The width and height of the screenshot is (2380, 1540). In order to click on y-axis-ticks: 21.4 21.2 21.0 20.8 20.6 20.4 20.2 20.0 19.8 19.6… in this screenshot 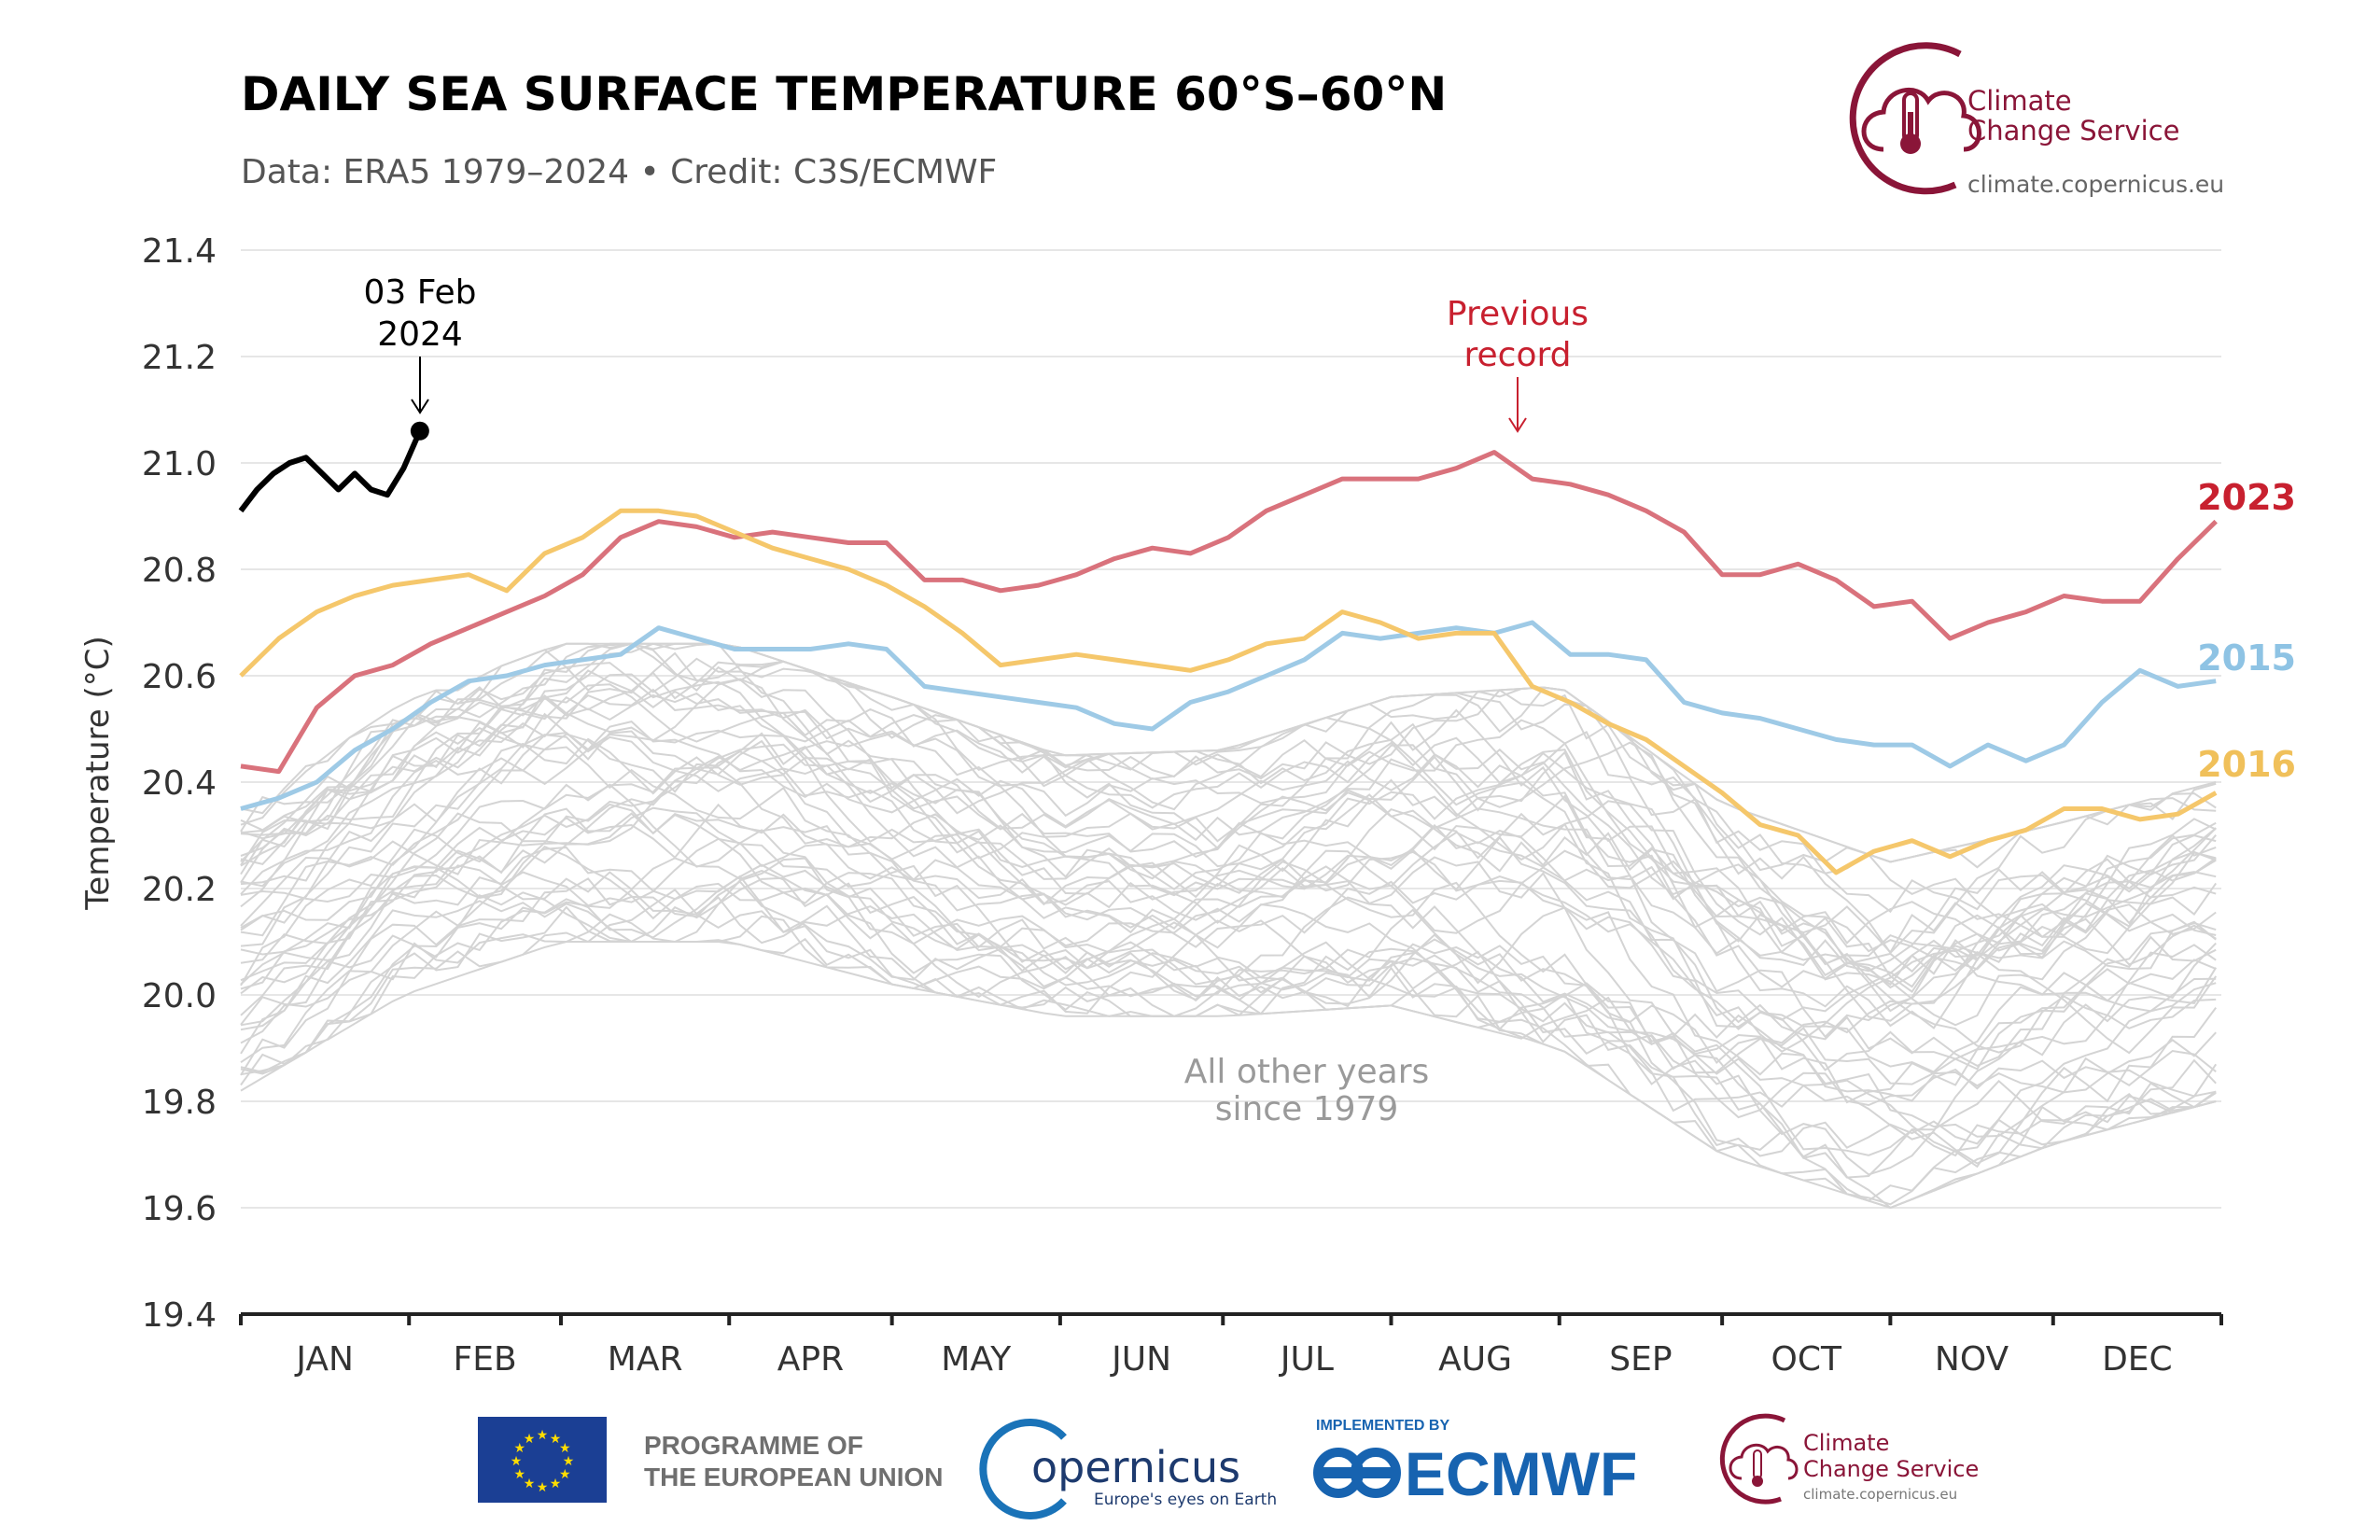, I will do `click(179, 783)`.